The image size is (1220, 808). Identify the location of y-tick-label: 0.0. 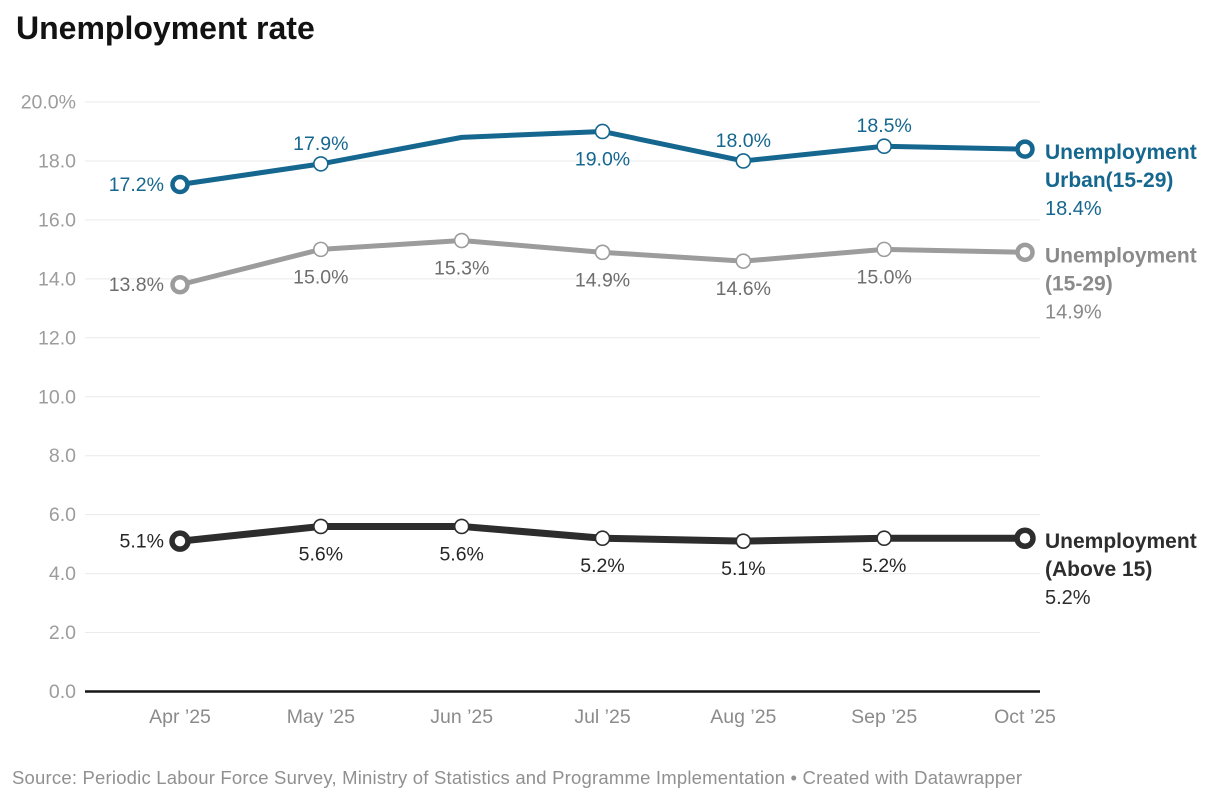
(62, 692).